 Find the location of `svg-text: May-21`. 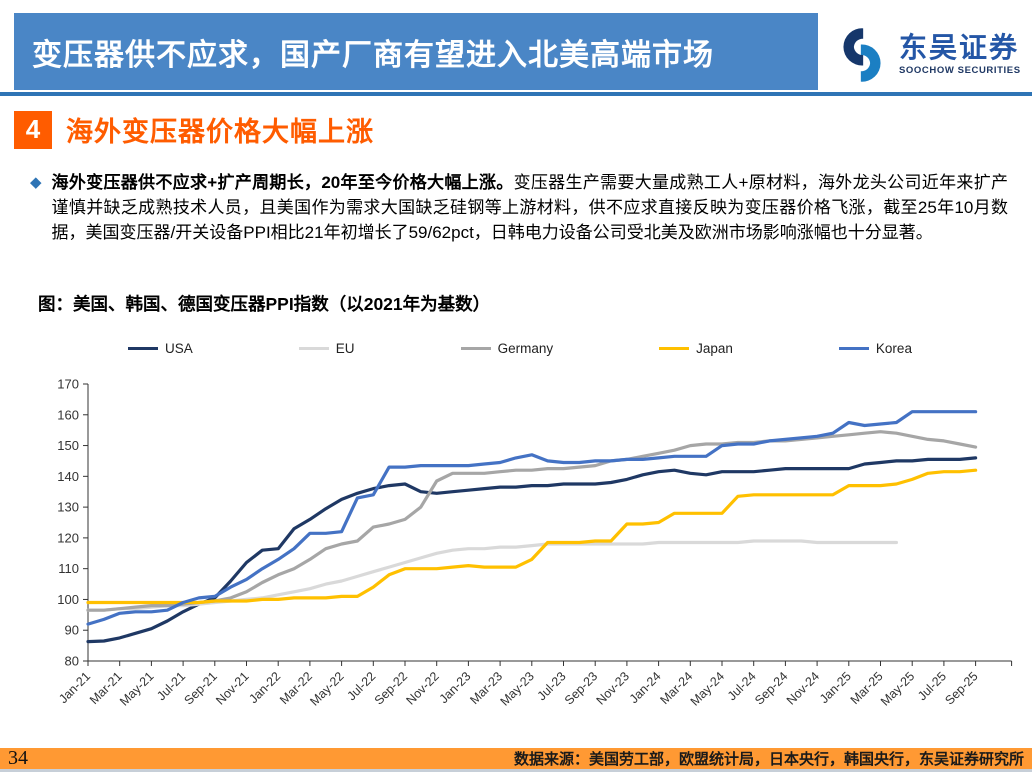

svg-text: May-21 is located at coordinates (136, 688).